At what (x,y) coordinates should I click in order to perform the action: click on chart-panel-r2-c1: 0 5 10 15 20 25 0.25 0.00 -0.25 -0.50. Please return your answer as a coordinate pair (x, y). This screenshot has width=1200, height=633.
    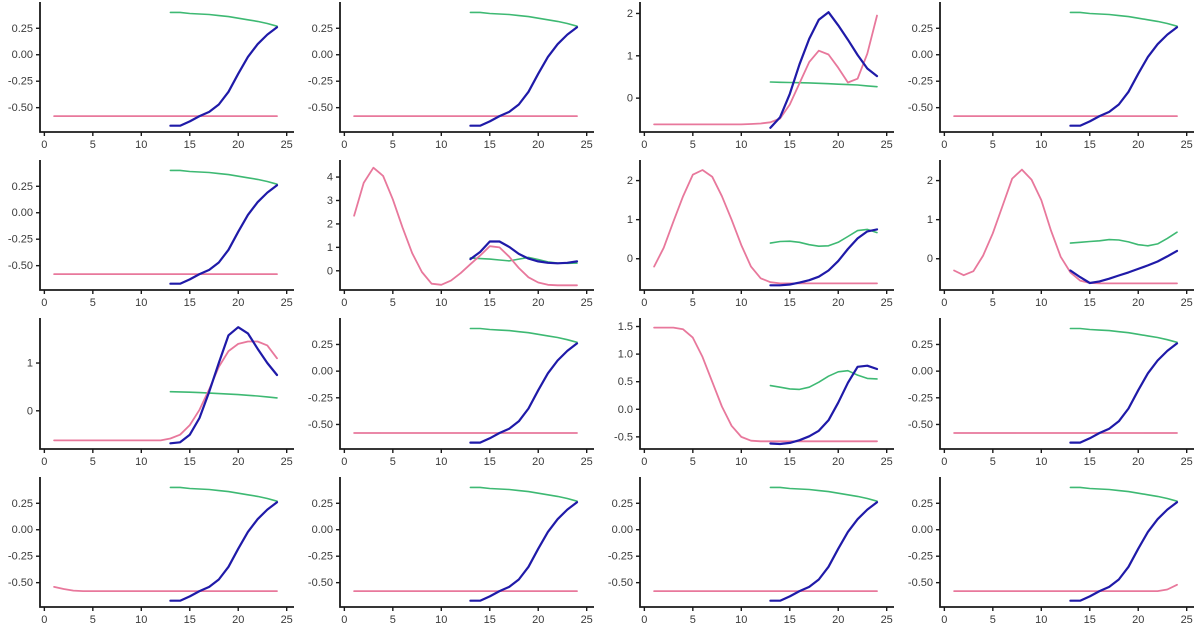
    Looking at the image, I should click on (150, 237).